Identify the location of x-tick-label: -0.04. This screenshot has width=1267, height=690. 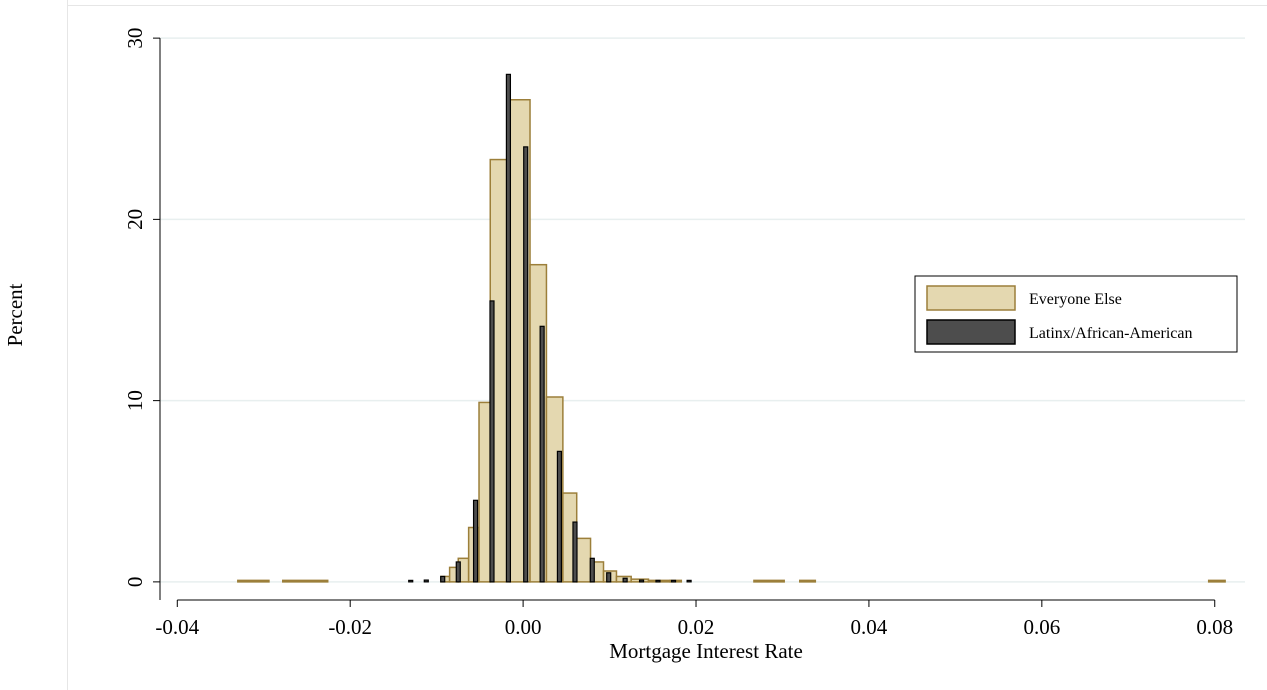
(177, 627).